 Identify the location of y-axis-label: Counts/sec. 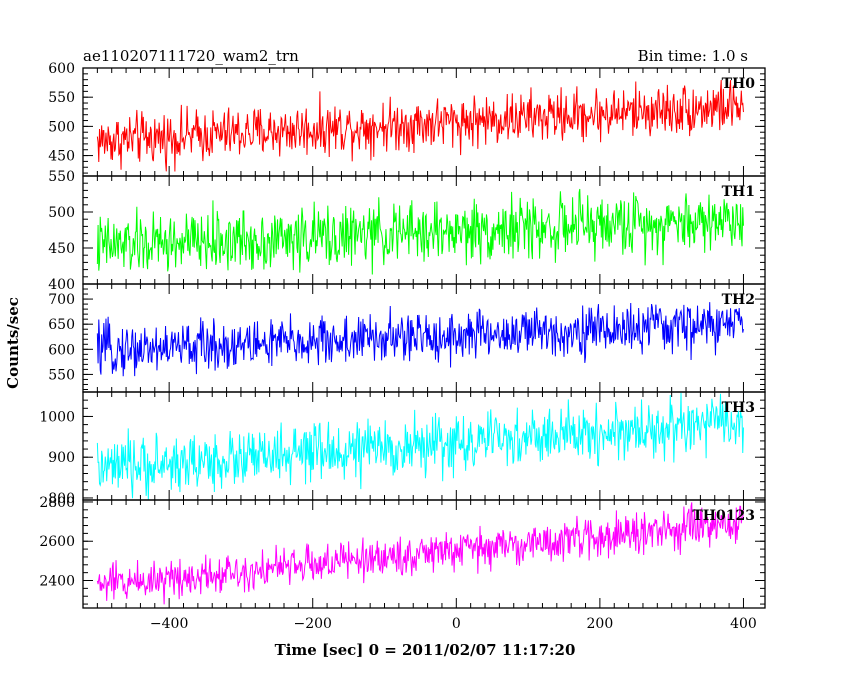
(13, 343).